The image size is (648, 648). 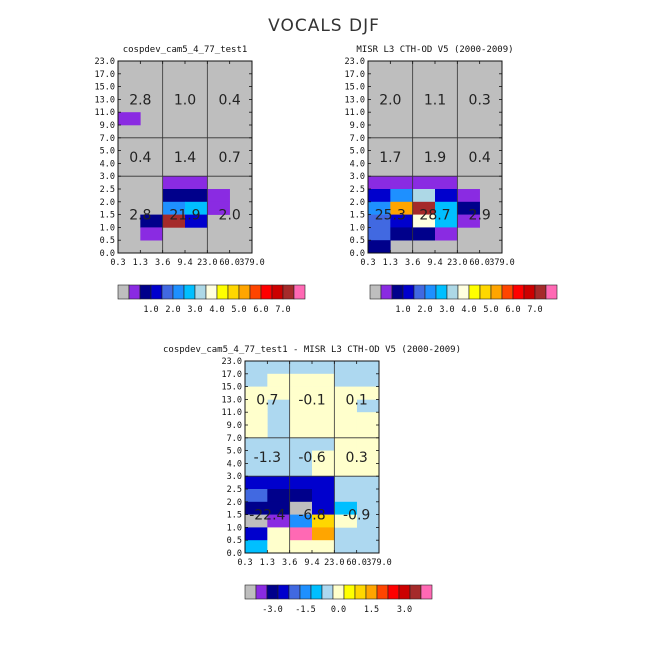 I want to click on region-total-label: -0.9, so click(x=356, y=516).